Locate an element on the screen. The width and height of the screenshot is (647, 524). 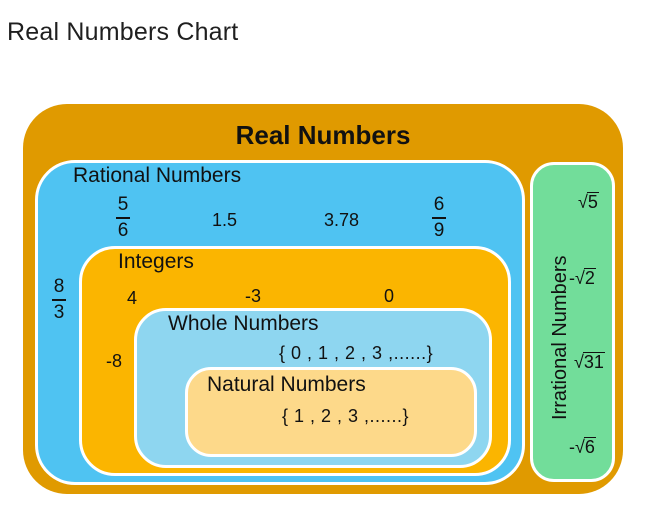
integer-value: 0 is located at coordinates (389, 296).